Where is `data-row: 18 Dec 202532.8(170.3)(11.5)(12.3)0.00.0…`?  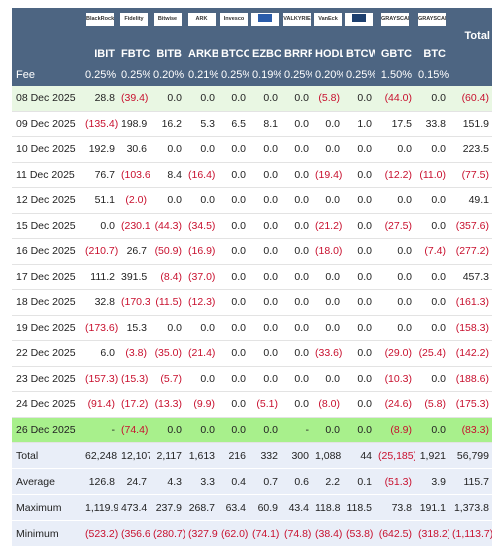
data-row: 18 Dec 202532.8(170.3)(11.5)(12.3)0.00.0… is located at coordinates (252, 302).